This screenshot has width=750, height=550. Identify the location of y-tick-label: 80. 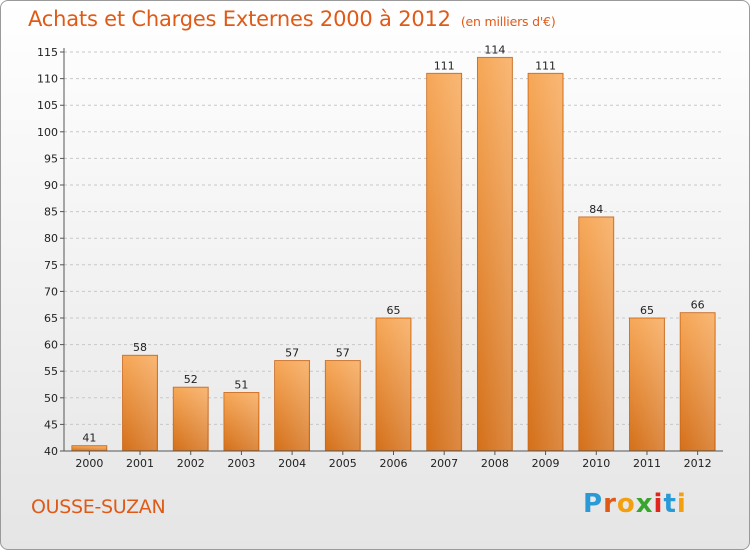
(51, 238).